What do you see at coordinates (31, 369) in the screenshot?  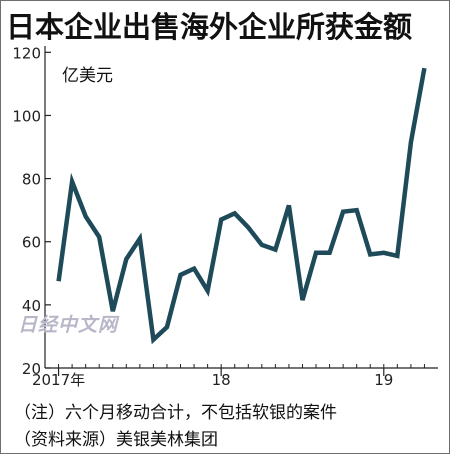 I see `y-tick-label: 20` at bounding box center [31, 369].